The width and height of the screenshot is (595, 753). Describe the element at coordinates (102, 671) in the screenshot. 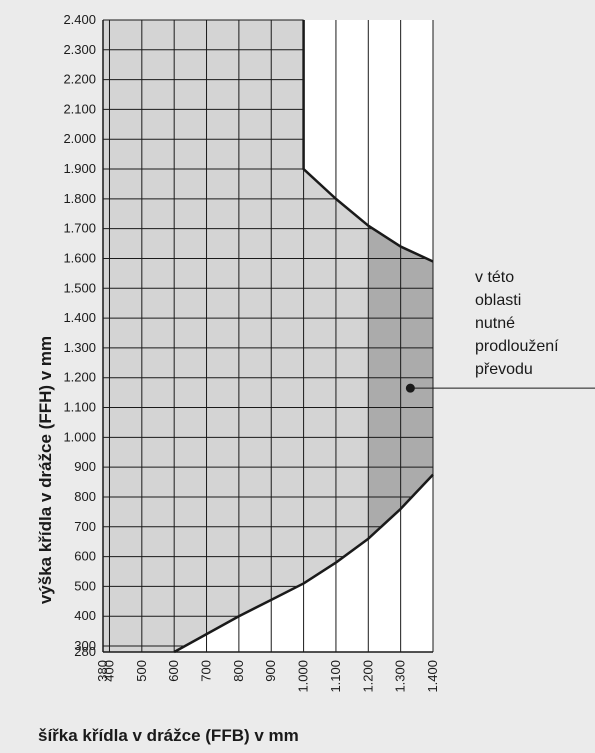

I see `x-tick-label: 380` at that location.